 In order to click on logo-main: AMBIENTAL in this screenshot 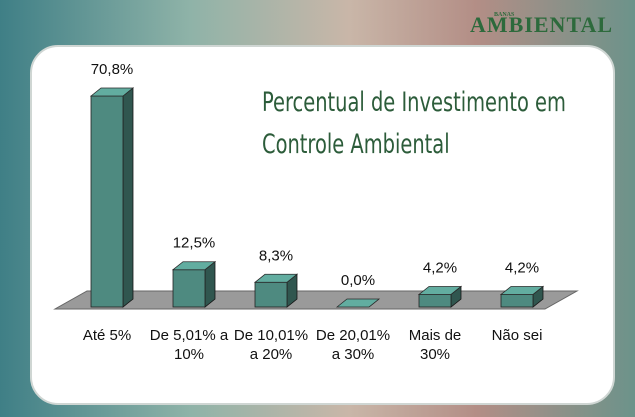, I will do `click(542, 24)`.